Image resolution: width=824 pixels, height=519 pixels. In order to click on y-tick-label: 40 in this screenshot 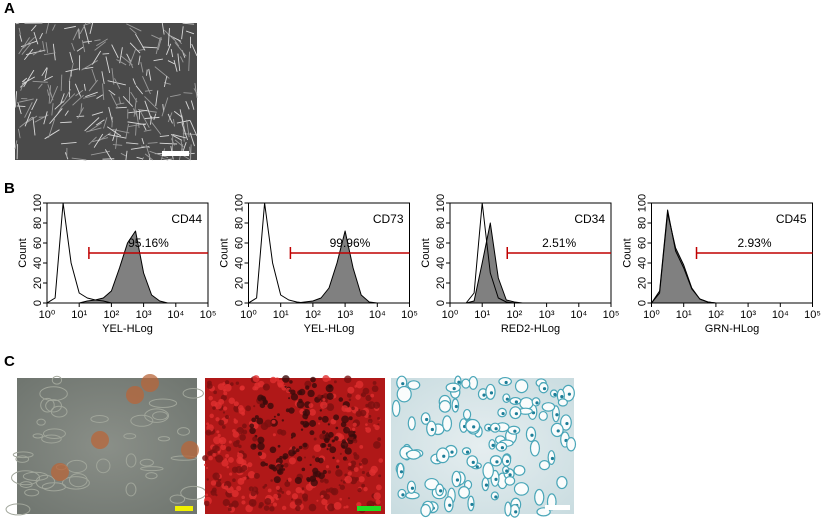, I will do `click(240, 263)`.